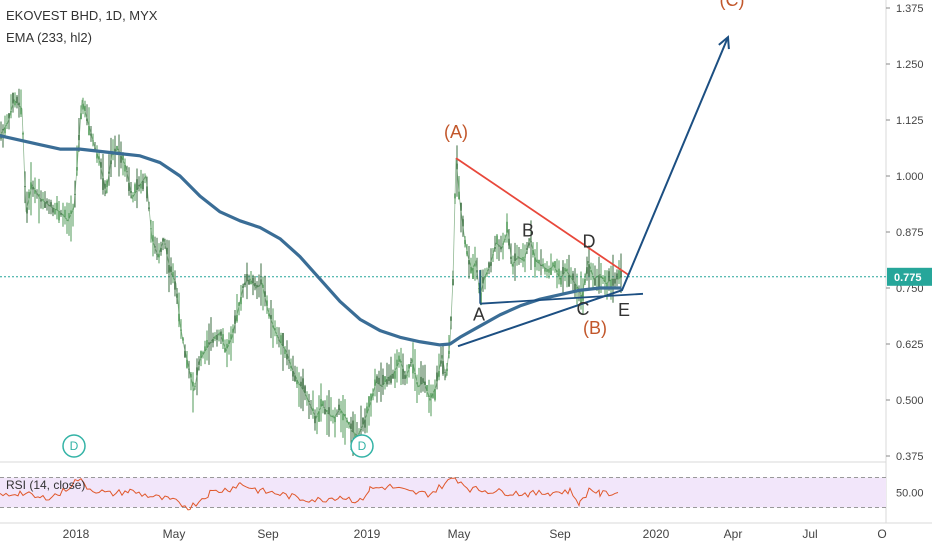 The image size is (932, 550). I want to click on time-tick-label: Apr, so click(733, 534).